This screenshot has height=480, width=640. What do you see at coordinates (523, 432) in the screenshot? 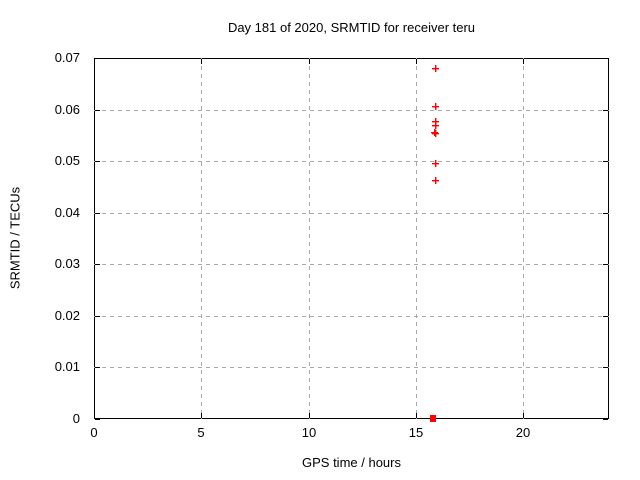
I see `x-tick-label: 20` at bounding box center [523, 432].